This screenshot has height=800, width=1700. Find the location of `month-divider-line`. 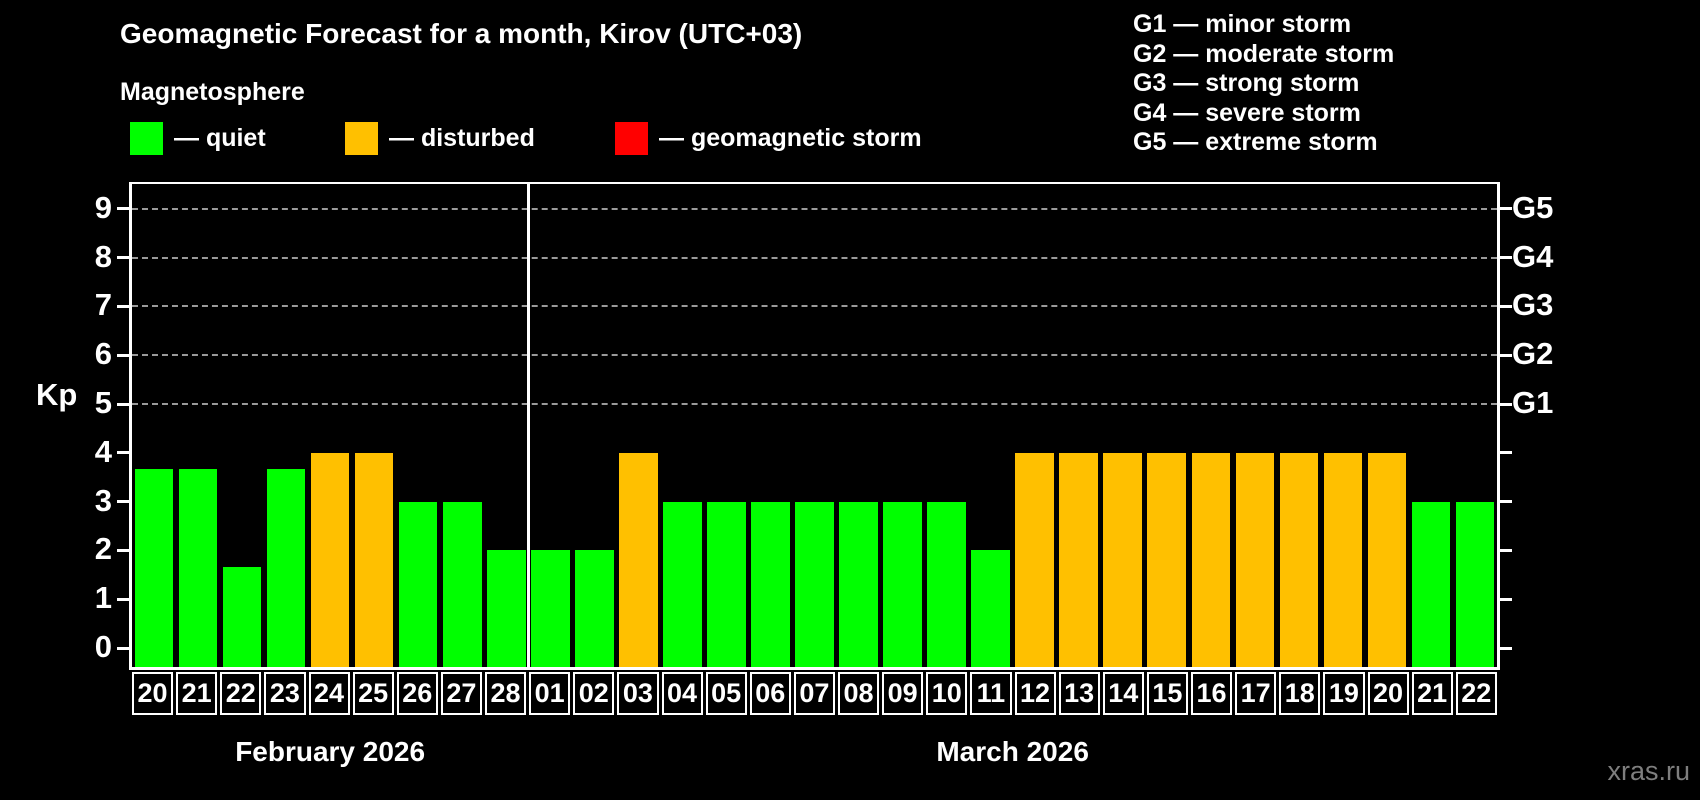

month-divider-line is located at coordinates (528, 425).